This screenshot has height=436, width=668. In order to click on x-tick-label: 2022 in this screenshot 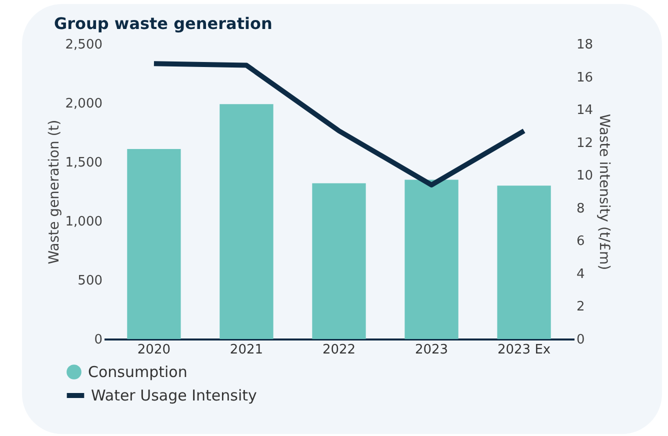, I will do `click(339, 350)`.